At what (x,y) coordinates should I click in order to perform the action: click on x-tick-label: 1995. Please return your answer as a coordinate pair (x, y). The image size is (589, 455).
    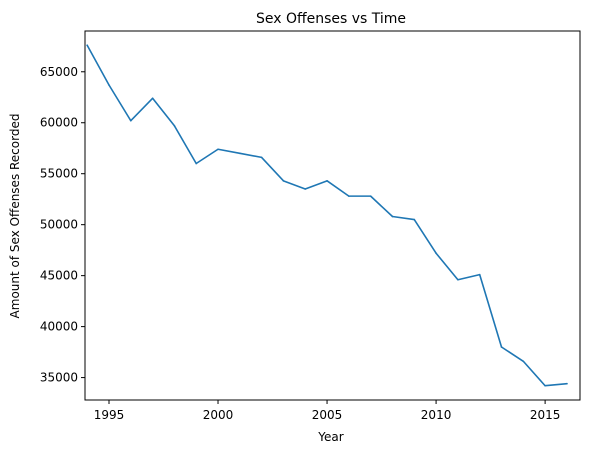
    Looking at the image, I should click on (109, 415).